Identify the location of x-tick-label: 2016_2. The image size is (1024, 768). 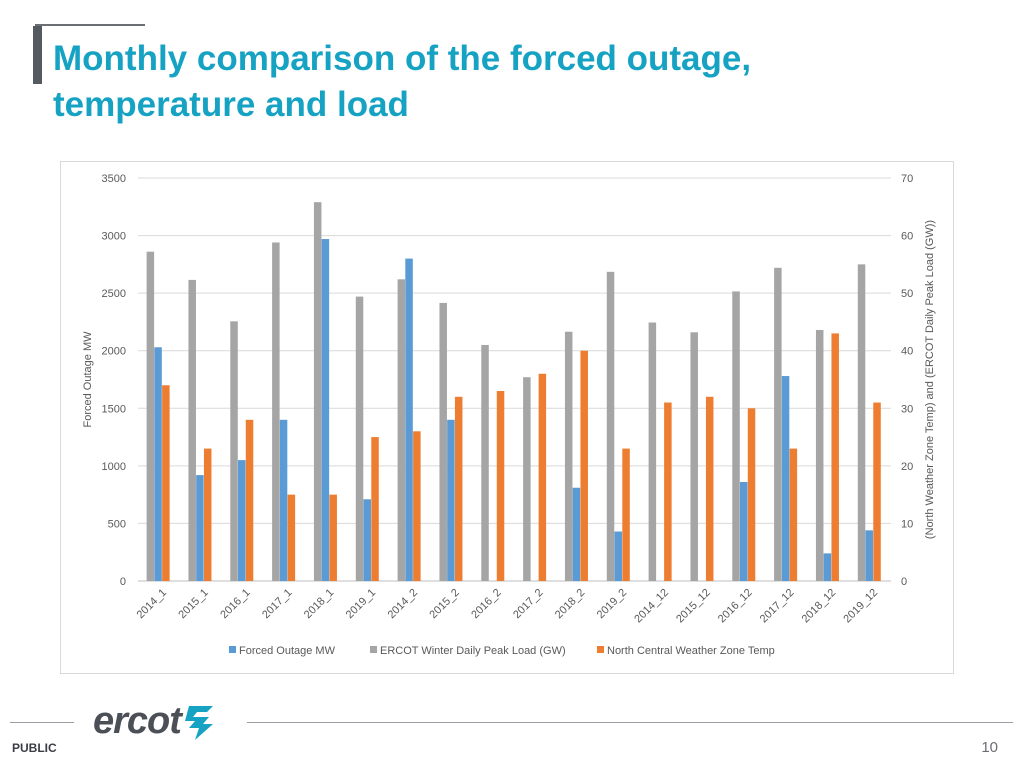
(486, 604).